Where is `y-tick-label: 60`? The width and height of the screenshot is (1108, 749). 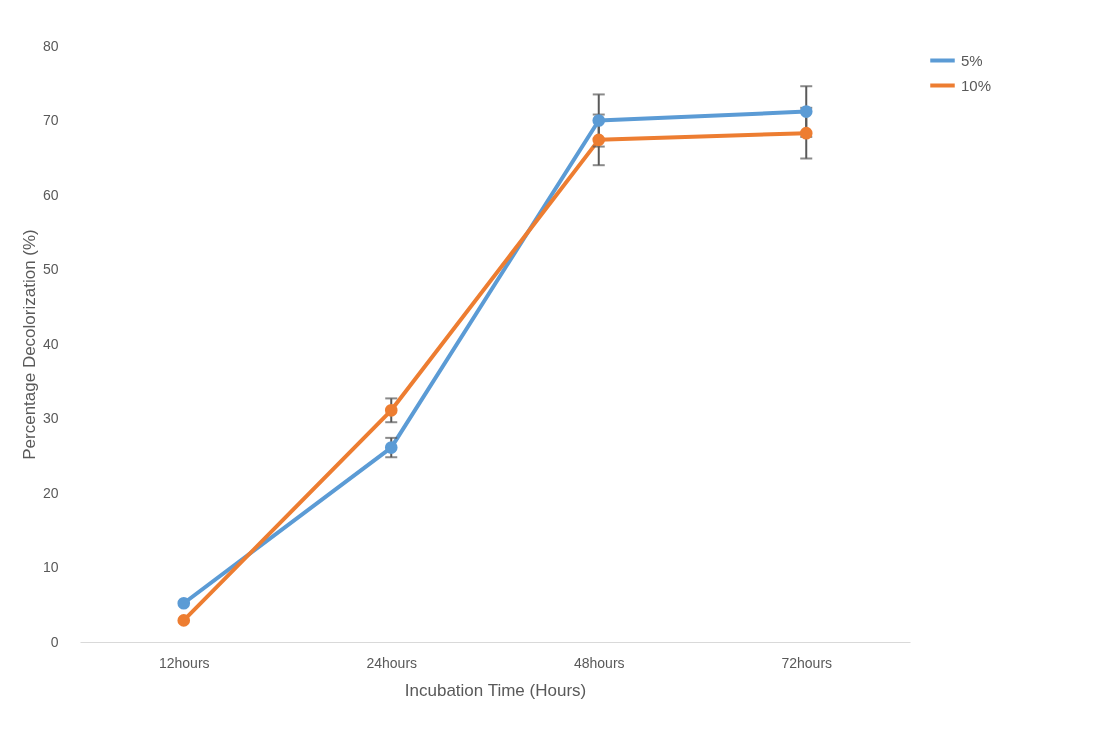
y-tick-label: 60 is located at coordinates (50, 194).